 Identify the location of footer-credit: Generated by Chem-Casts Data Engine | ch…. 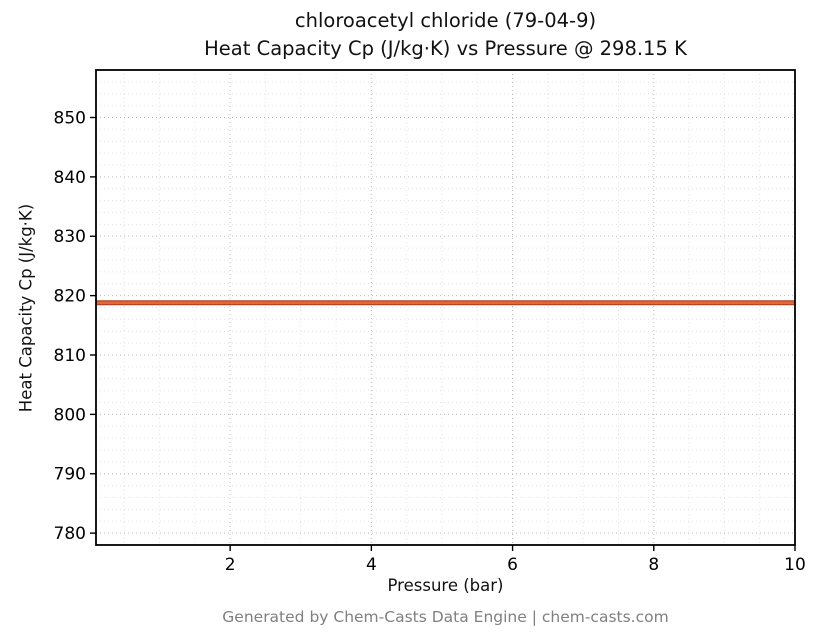
(445, 617).